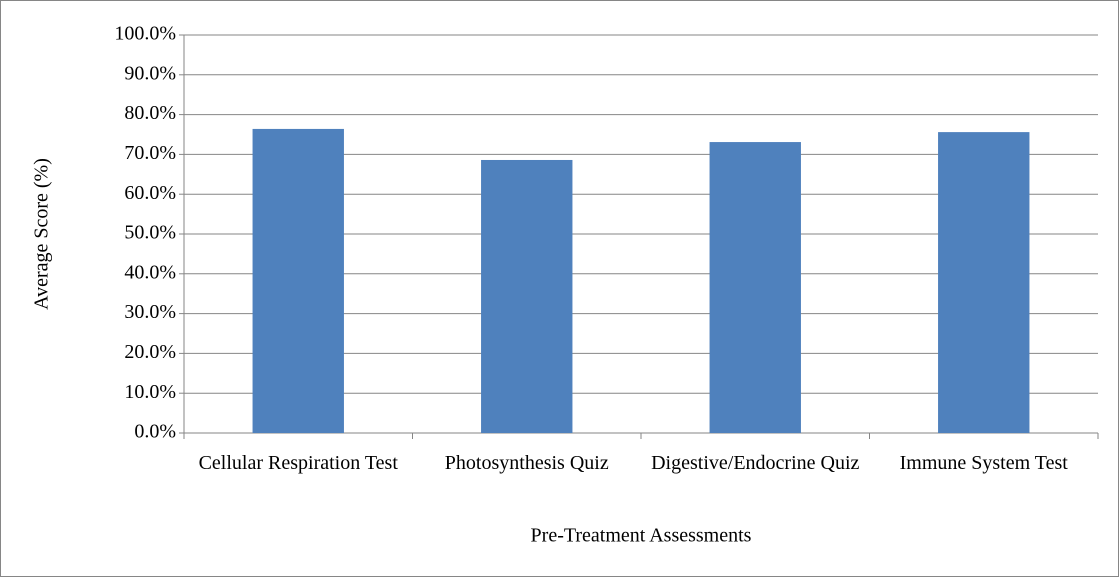 This screenshot has height=577, width=1119. What do you see at coordinates (641, 536) in the screenshot?
I see `x-axis-title: Pre-Treatment Assessments` at bounding box center [641, 536].